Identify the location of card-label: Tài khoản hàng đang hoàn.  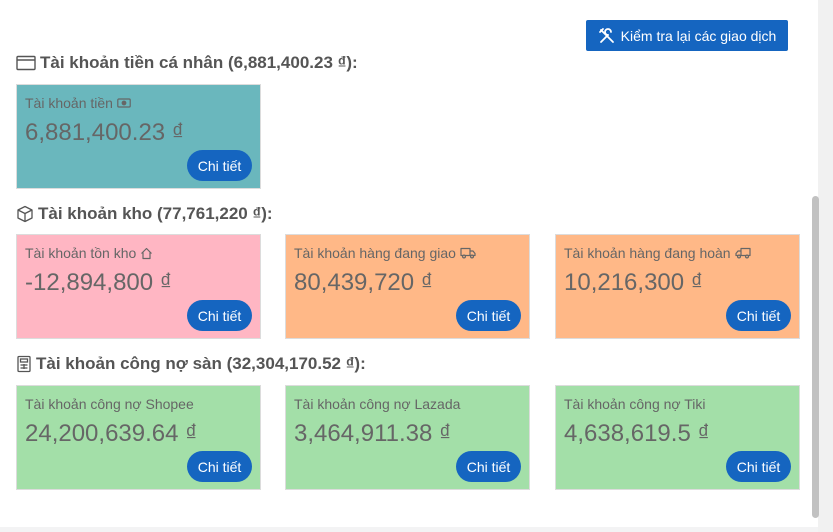
(647, 253).